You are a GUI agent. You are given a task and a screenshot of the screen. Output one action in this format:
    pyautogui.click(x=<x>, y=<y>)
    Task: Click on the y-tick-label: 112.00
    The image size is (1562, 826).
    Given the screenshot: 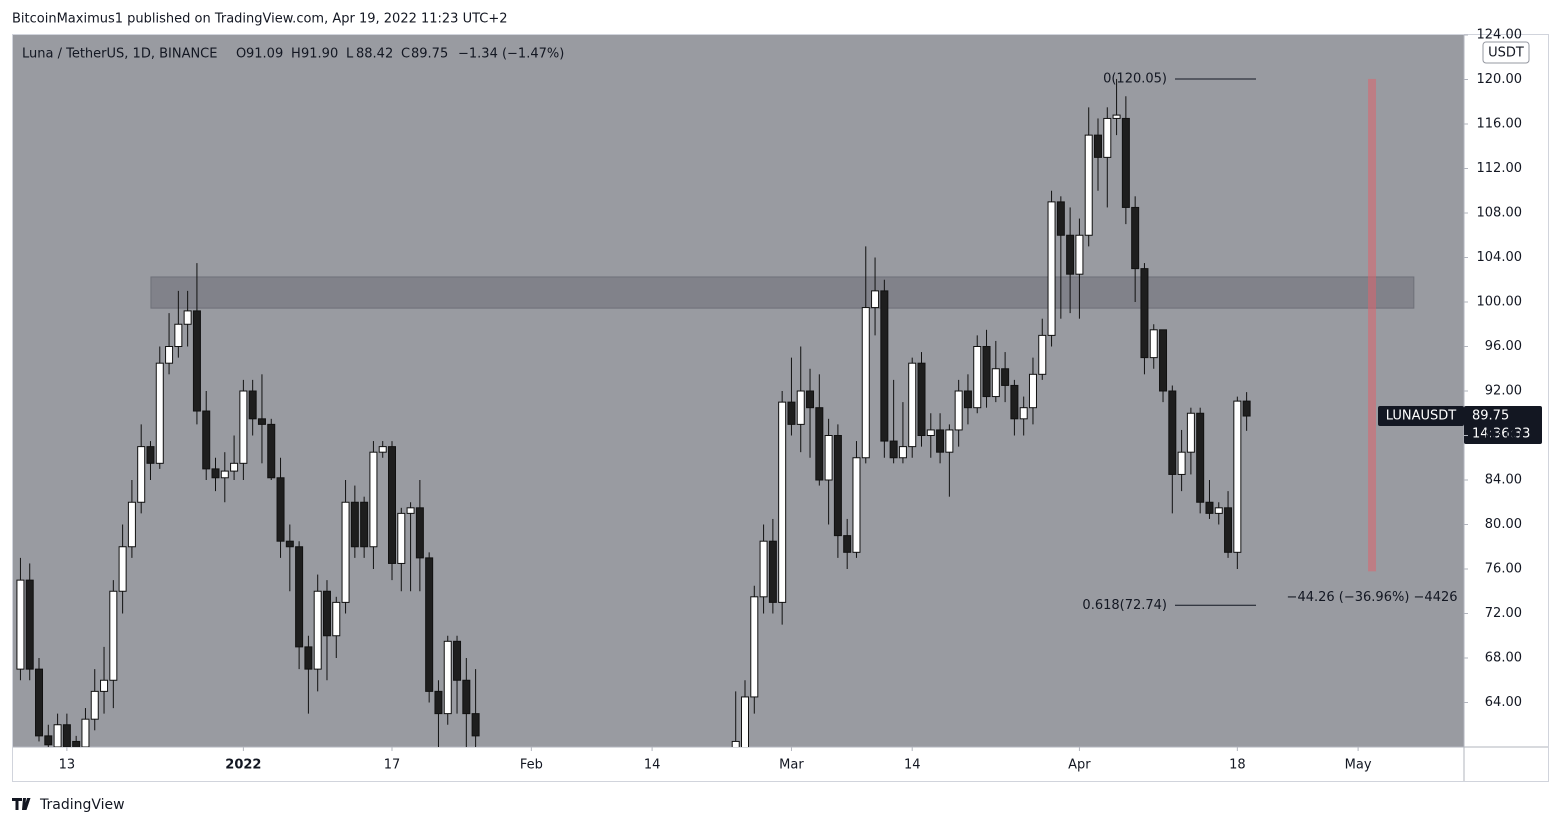 What is the action you would take?
    pyautogui.click(x=1500, y=168)
    